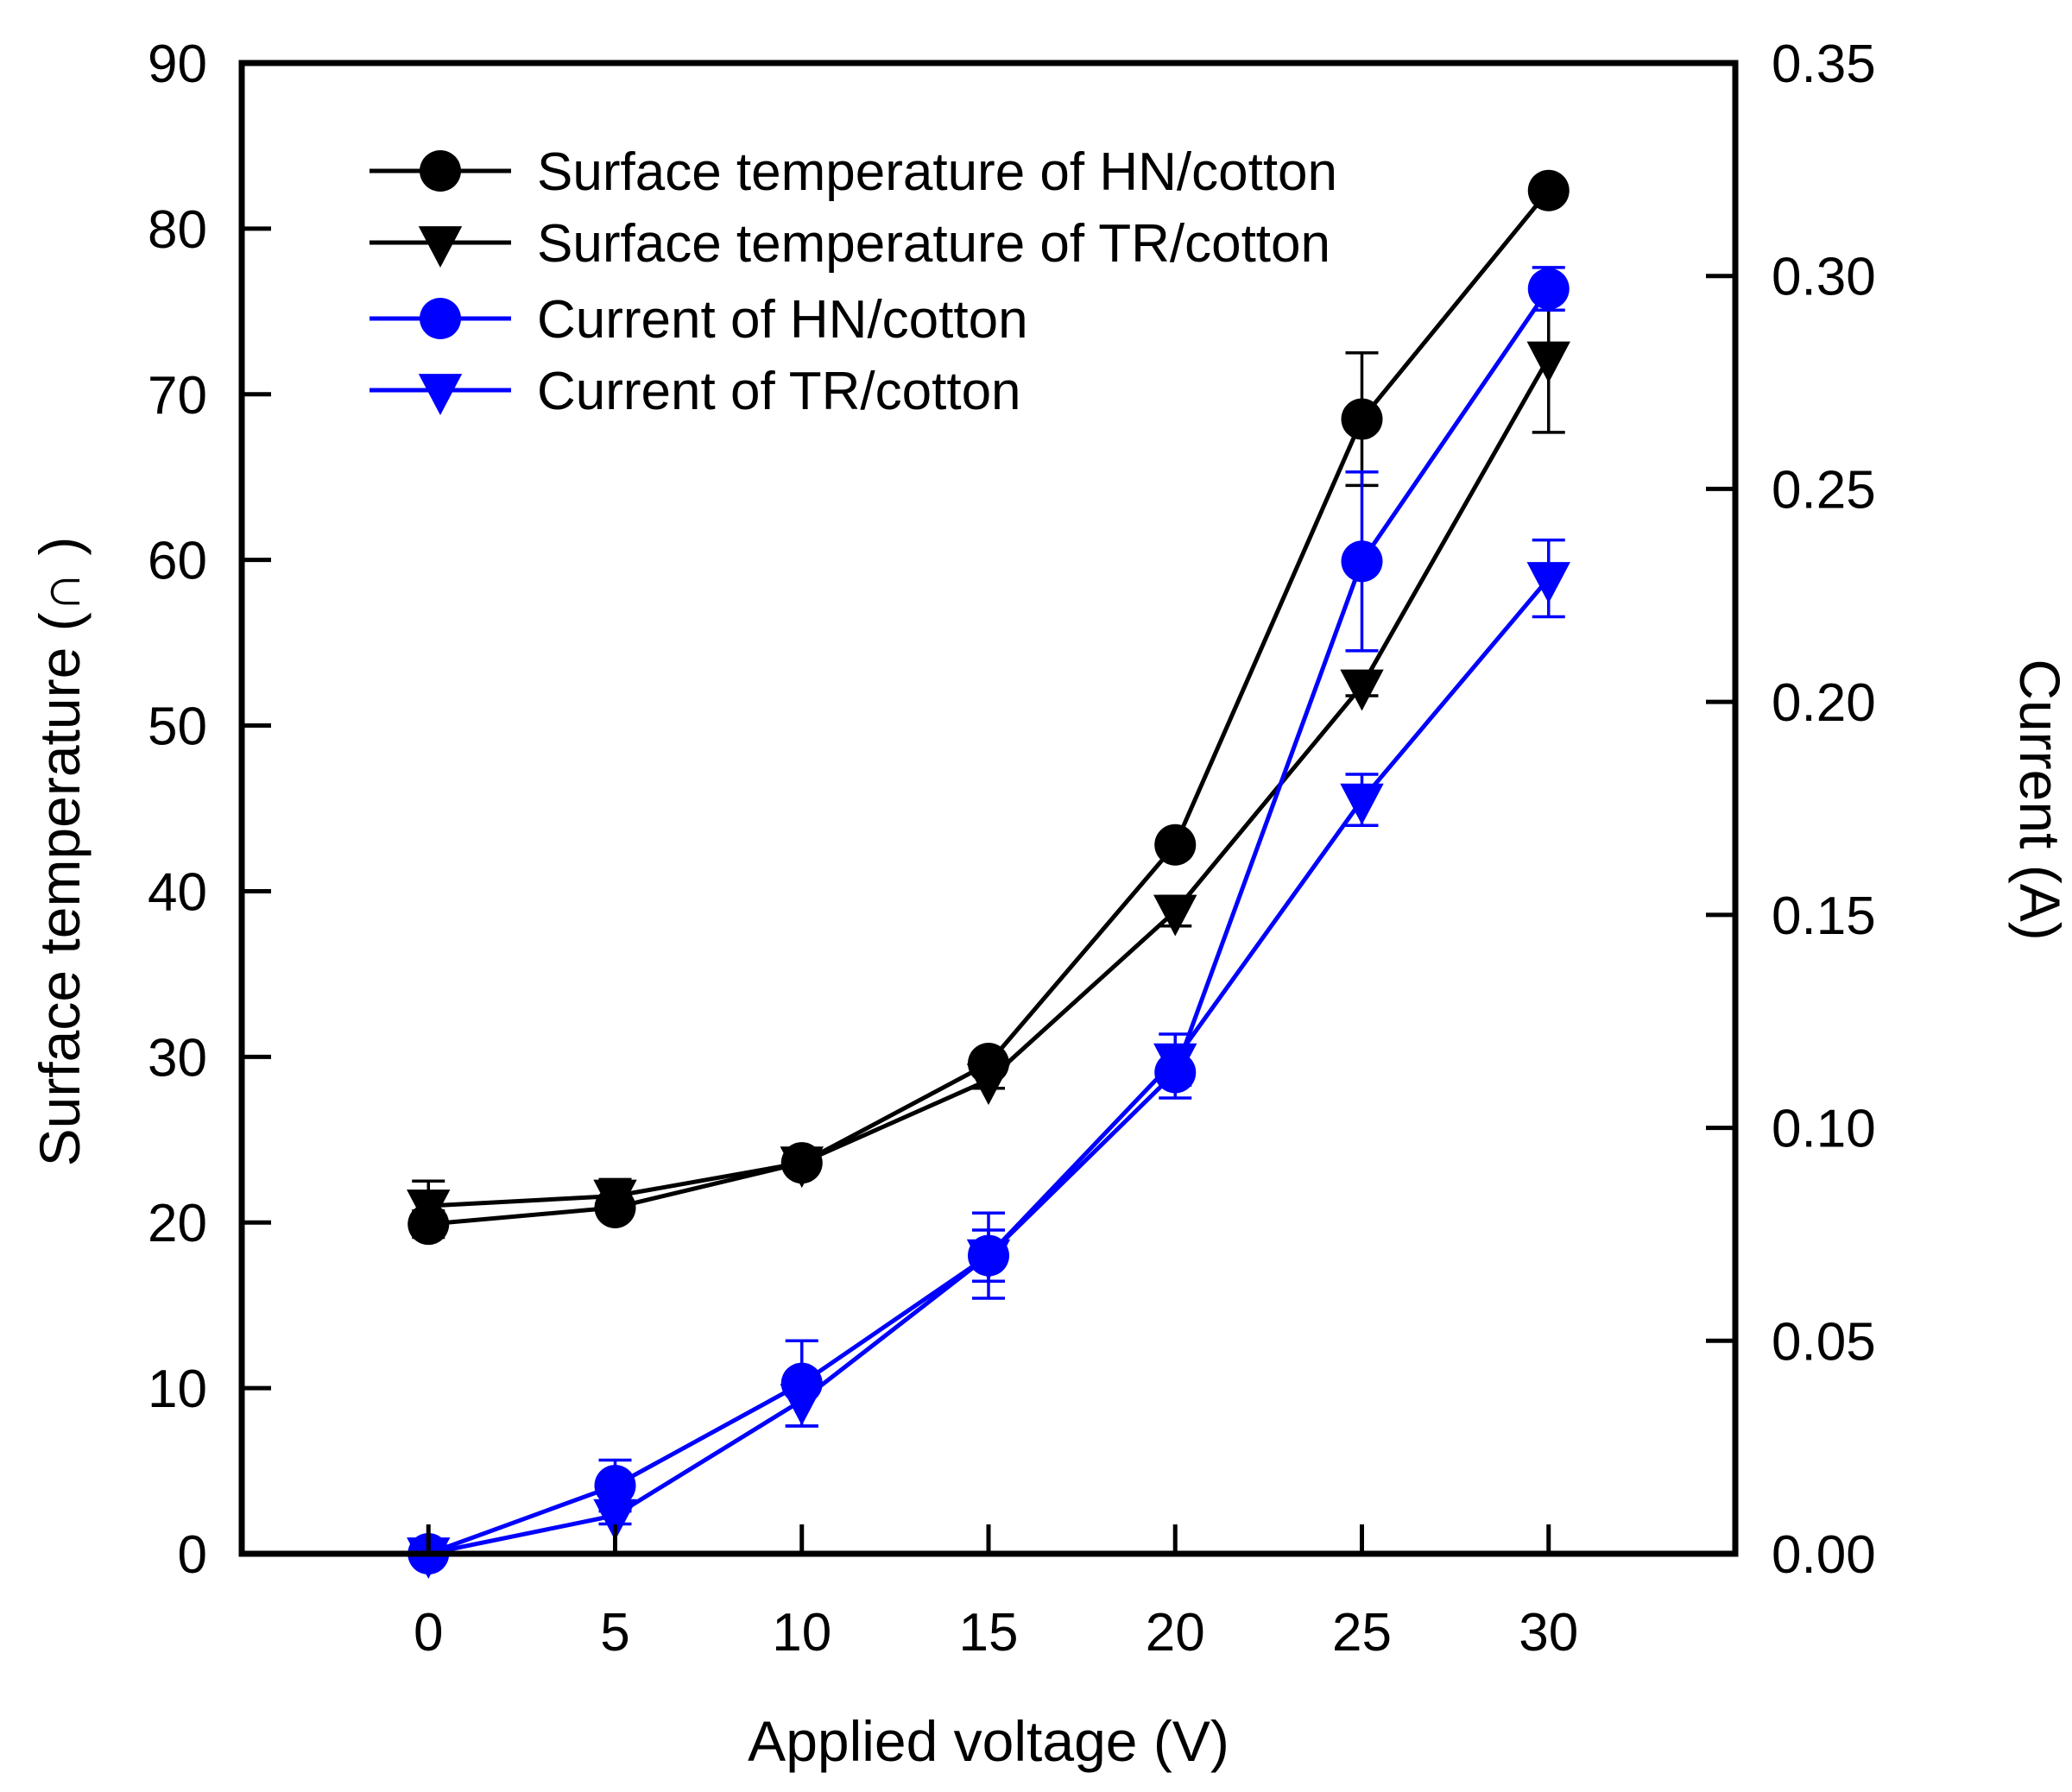 This screenshot has height=1792, width=2072. What do you see at coordinates (779, 391) in the screenshot?
I see `legend-label: Current of TR/cotton` at bounding box center [779, 391].